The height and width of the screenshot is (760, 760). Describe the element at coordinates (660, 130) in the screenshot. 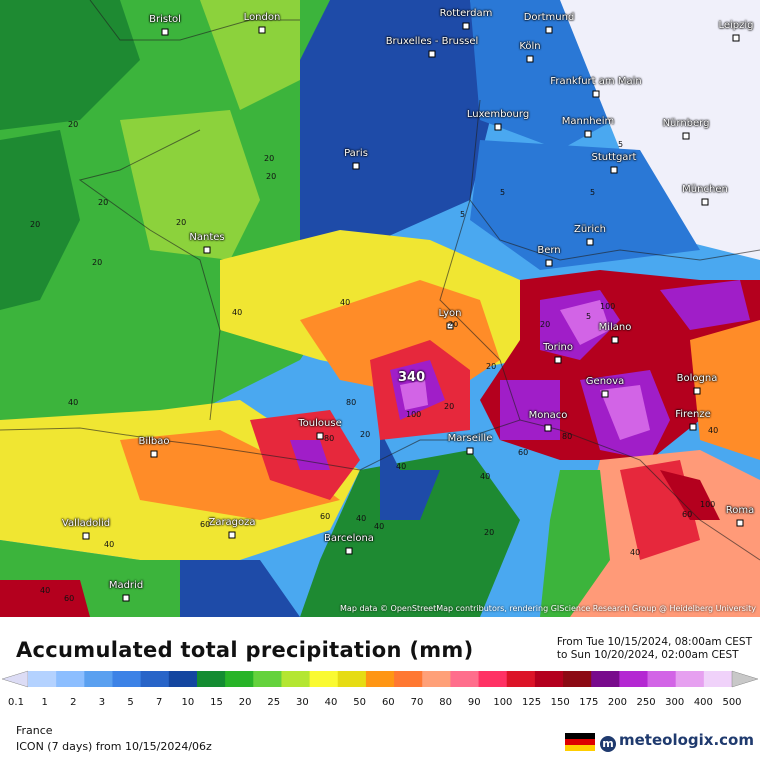

I see `zone-white-germany` at that location.